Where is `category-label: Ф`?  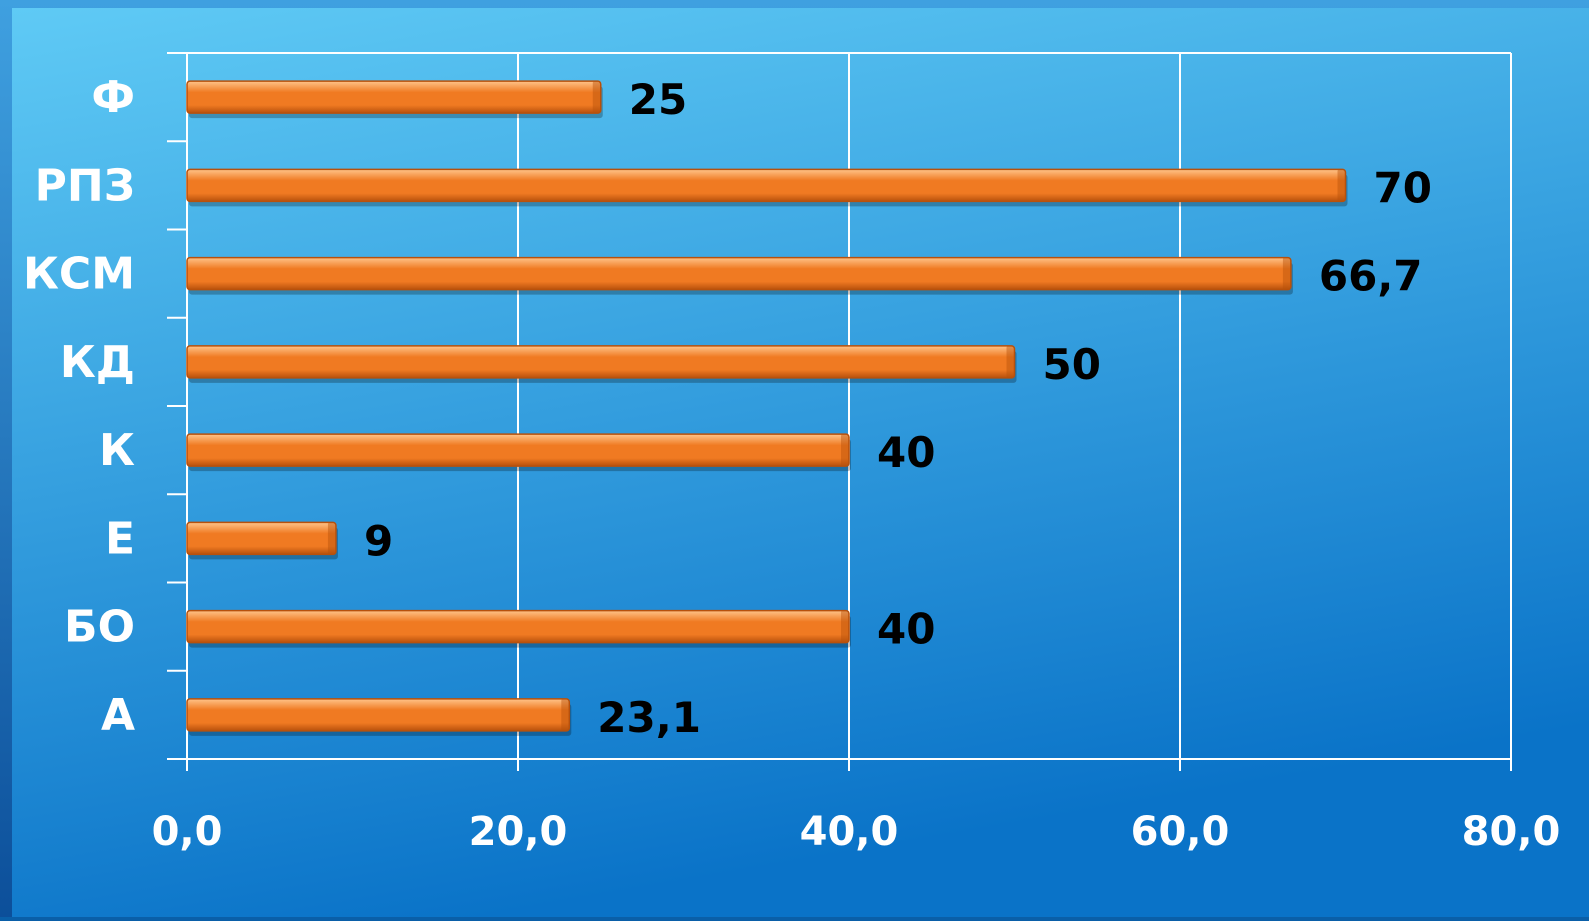
category-label: Ф is located at coordinates (113, 97).